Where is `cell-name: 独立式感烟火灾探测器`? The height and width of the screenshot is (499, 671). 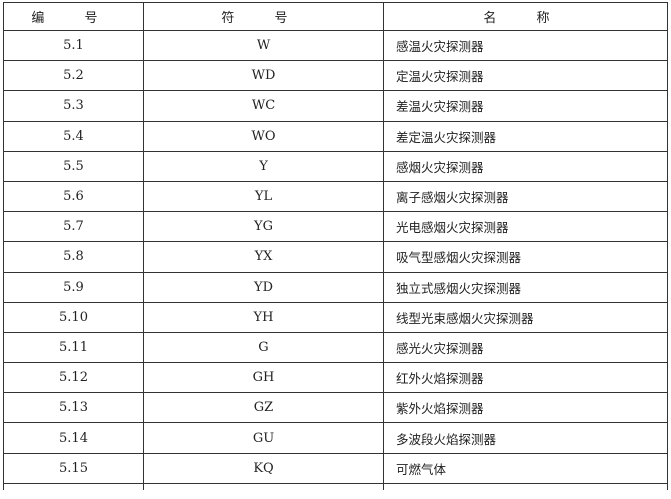
cell-name: 独立式感烟火灾探测器 is located at coordinates (525, 287).